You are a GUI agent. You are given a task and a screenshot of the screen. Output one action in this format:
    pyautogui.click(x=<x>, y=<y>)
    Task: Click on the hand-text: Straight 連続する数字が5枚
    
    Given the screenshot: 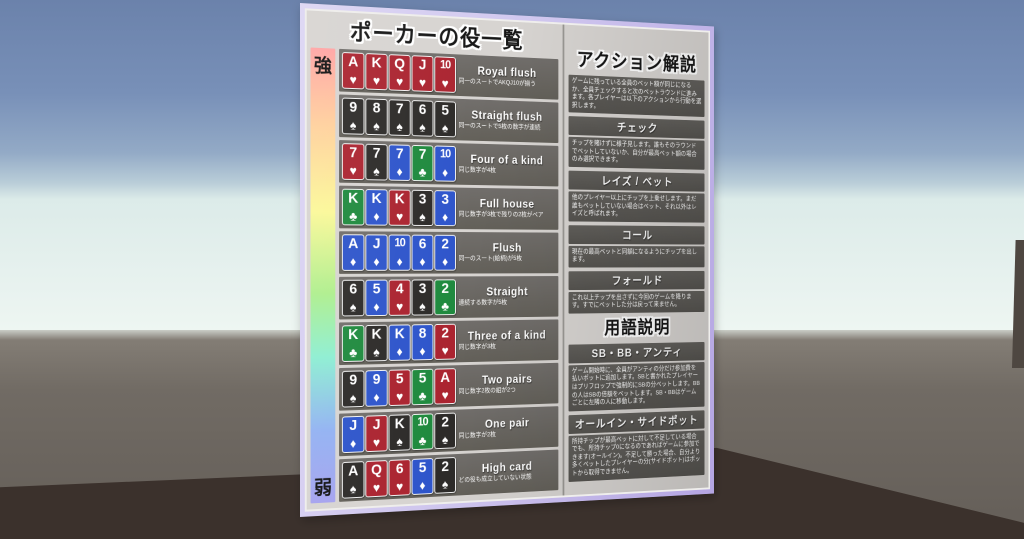 What is the action you would take?
    pyautogui.click(x=507, y=296)
    